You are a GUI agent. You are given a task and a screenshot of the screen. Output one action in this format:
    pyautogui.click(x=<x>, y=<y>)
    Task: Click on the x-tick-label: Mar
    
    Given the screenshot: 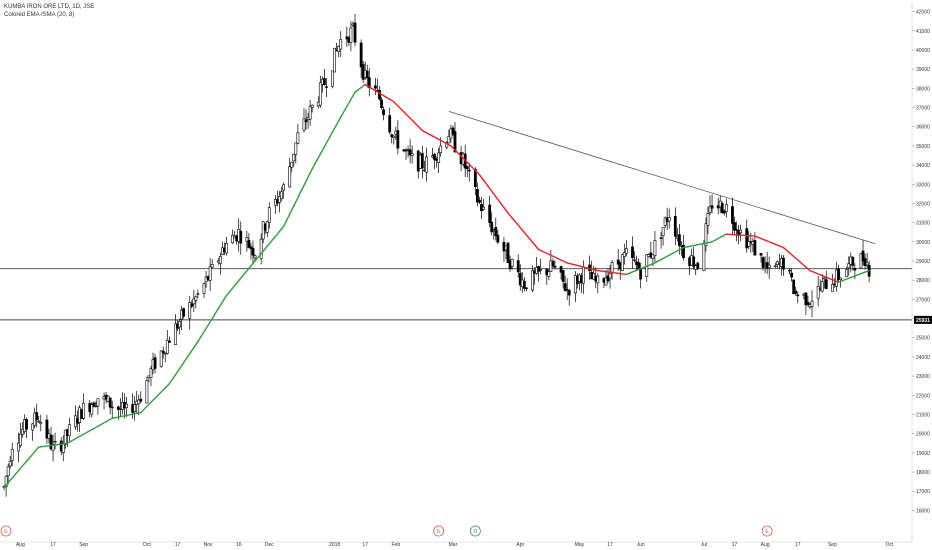 What is the action you would take?
    pyautogui.click(x=453, y=545)
    